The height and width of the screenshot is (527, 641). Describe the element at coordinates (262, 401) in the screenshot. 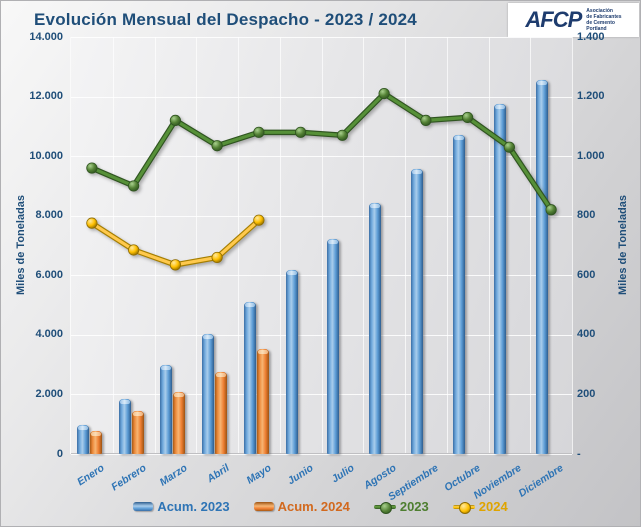

I see `bar-acum-2024-mayo` at that location.